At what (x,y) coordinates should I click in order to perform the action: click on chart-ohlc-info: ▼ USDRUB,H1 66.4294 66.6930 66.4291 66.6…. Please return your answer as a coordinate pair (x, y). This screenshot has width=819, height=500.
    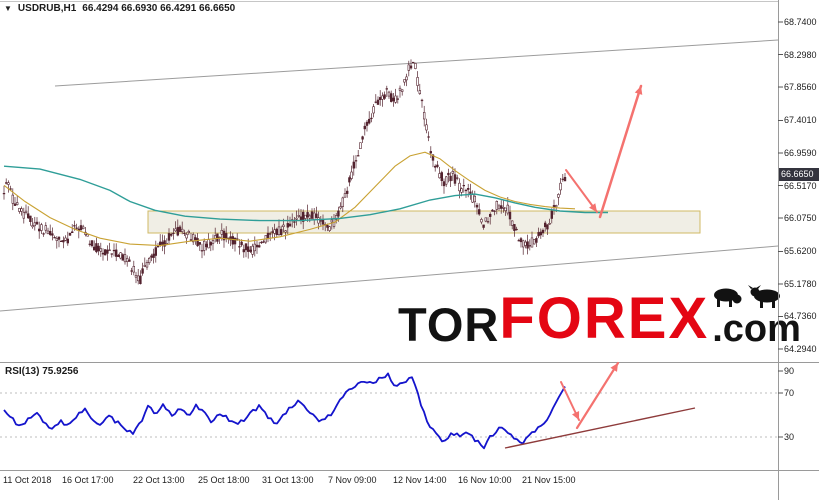
    Looking at the image, I should click on (119, 8).